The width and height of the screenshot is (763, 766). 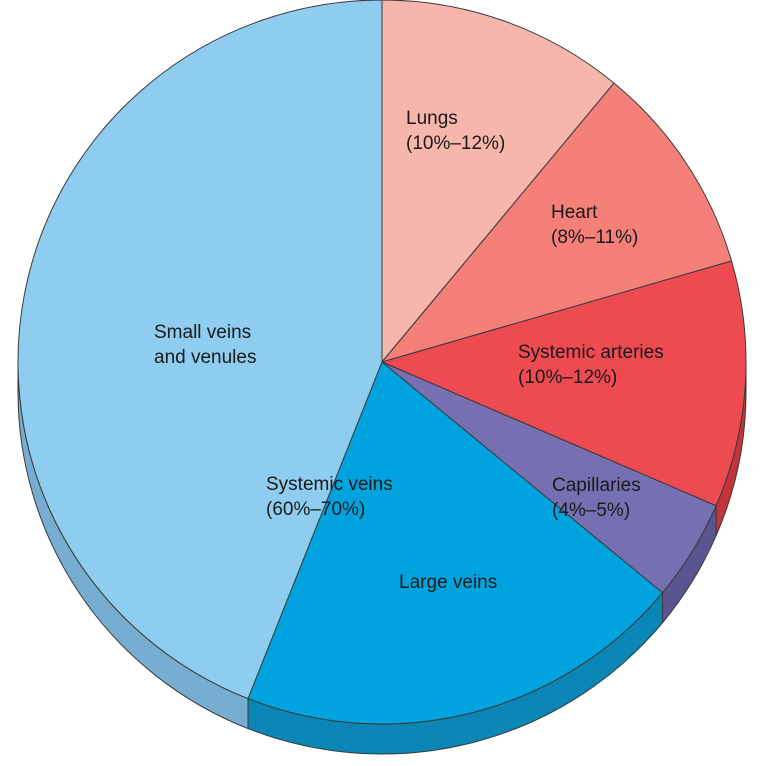 What do you see at coordinates (315, 509) in the screenshot?
I see `label-systemic-veins-range: (60%–70%)` at bounding box center [315, 509].